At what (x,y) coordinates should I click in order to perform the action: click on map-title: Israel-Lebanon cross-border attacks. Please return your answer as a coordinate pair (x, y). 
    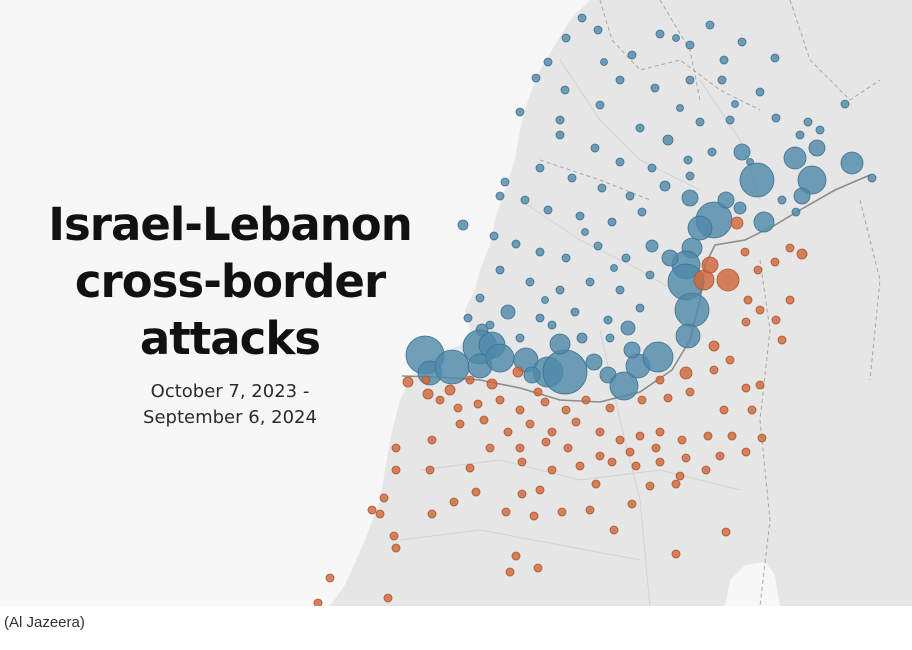
    Looking at the image, I should click on (230, 281).